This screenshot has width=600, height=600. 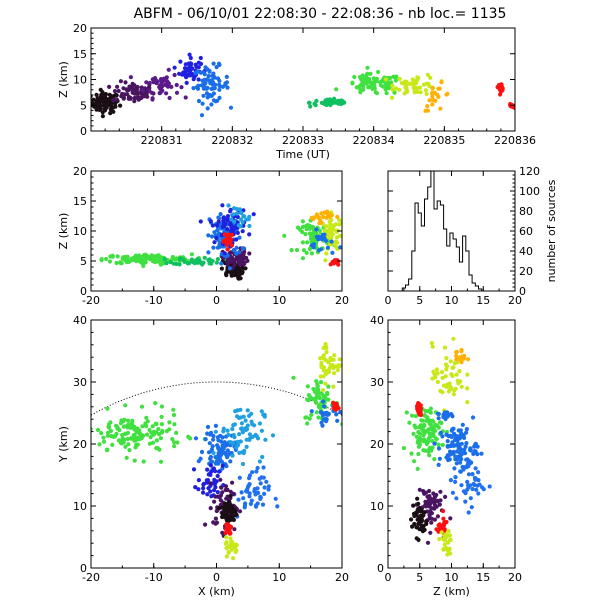 I want to click on x-tick-label: -20, so click(x=91, y=577).